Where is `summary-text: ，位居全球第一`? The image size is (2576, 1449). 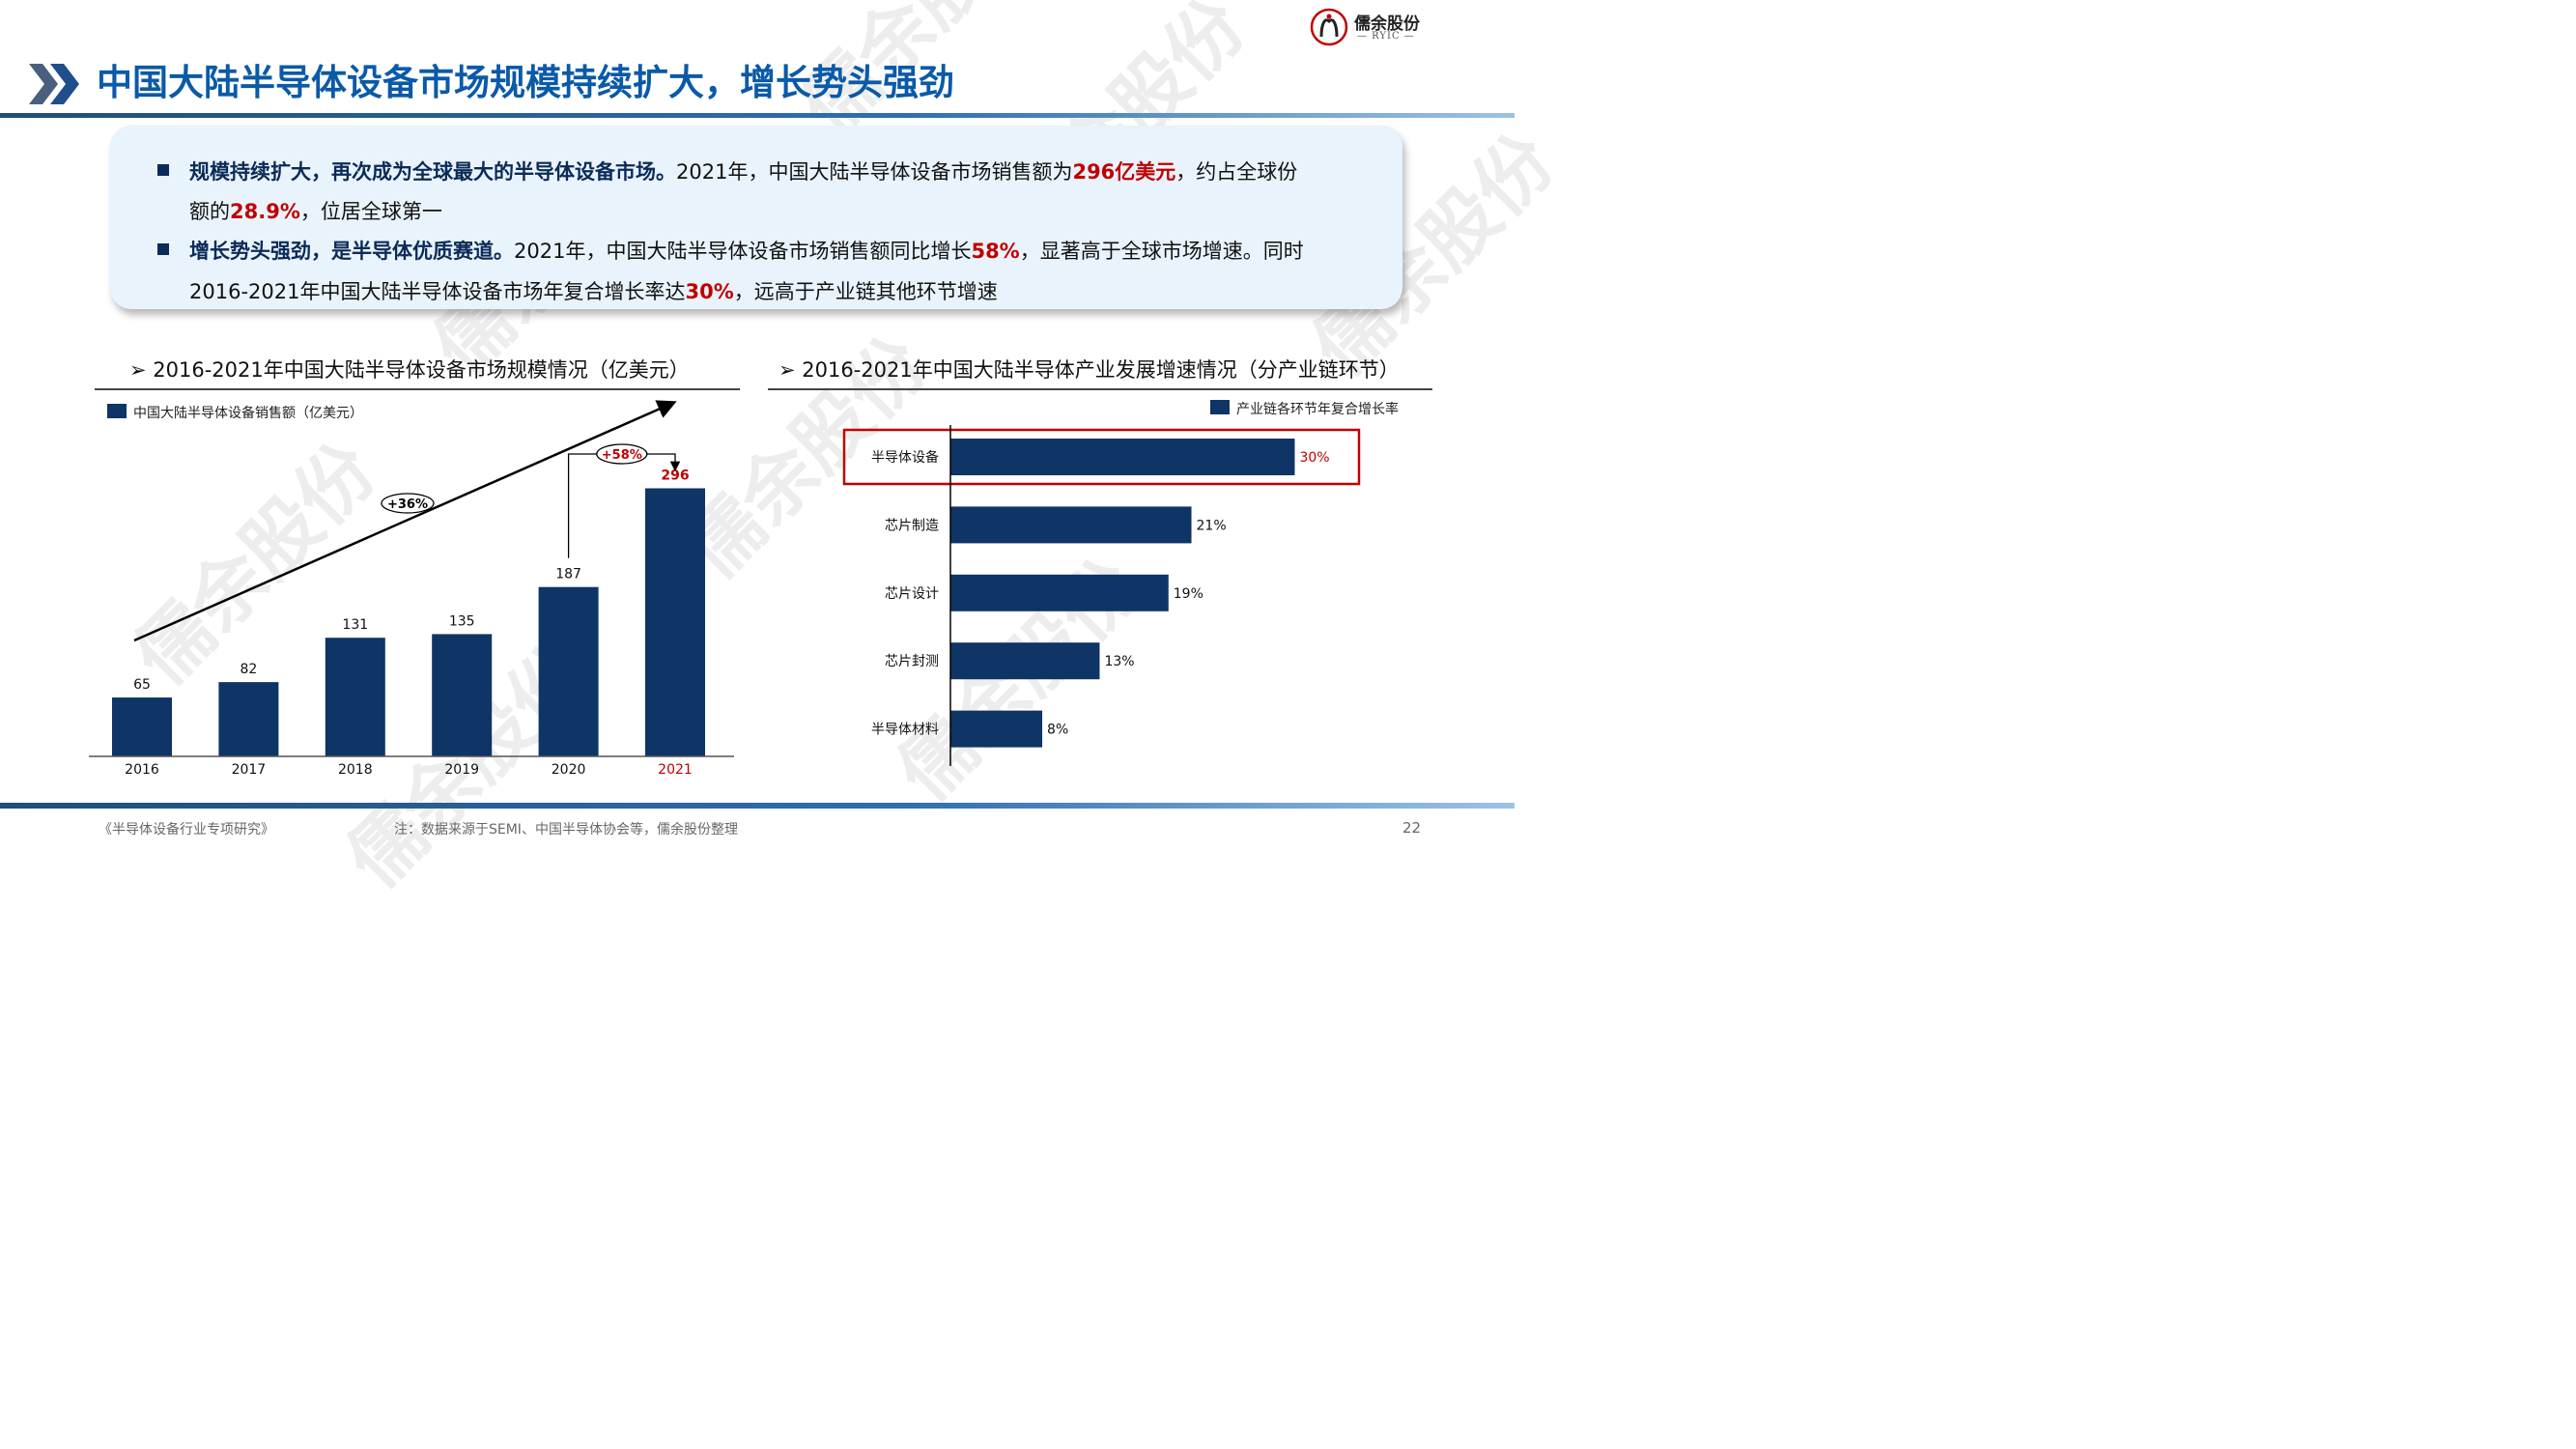 summary-text: ，位居全球第一 is located at coordinates (370, 211).